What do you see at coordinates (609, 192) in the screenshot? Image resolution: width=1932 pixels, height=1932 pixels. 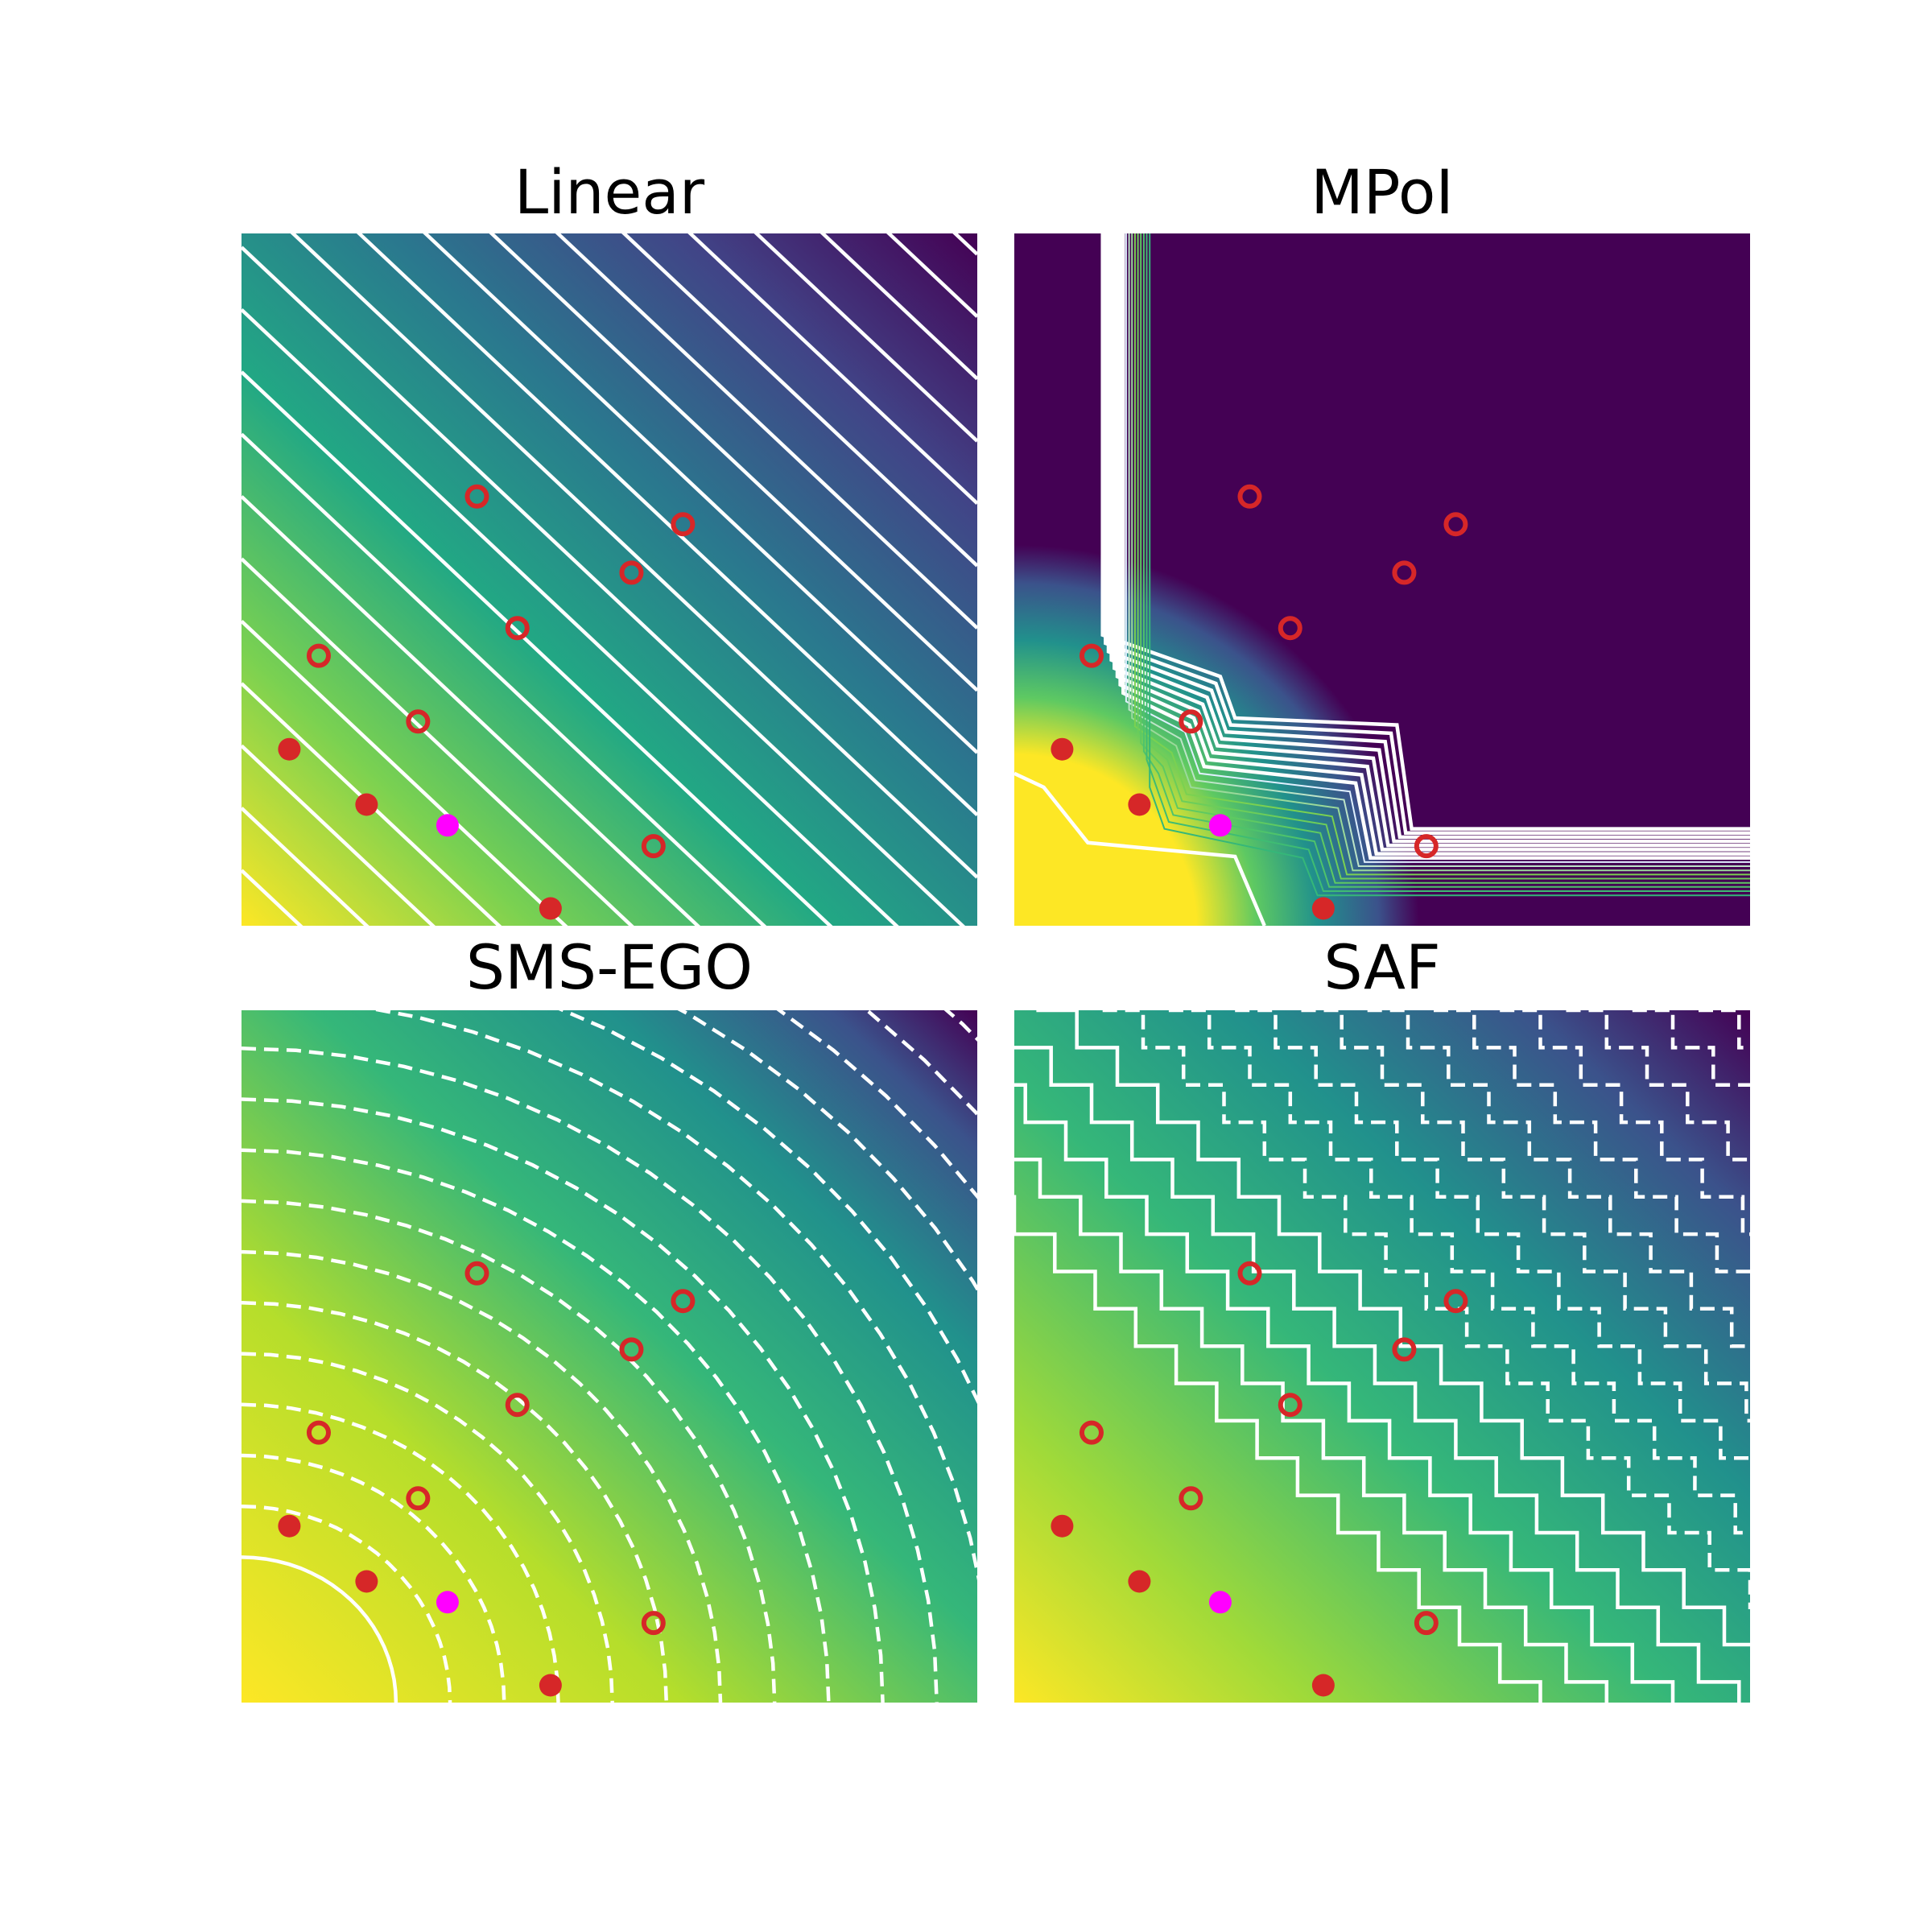 I see `panel-title: Linear` at bounding box center [609, 192].